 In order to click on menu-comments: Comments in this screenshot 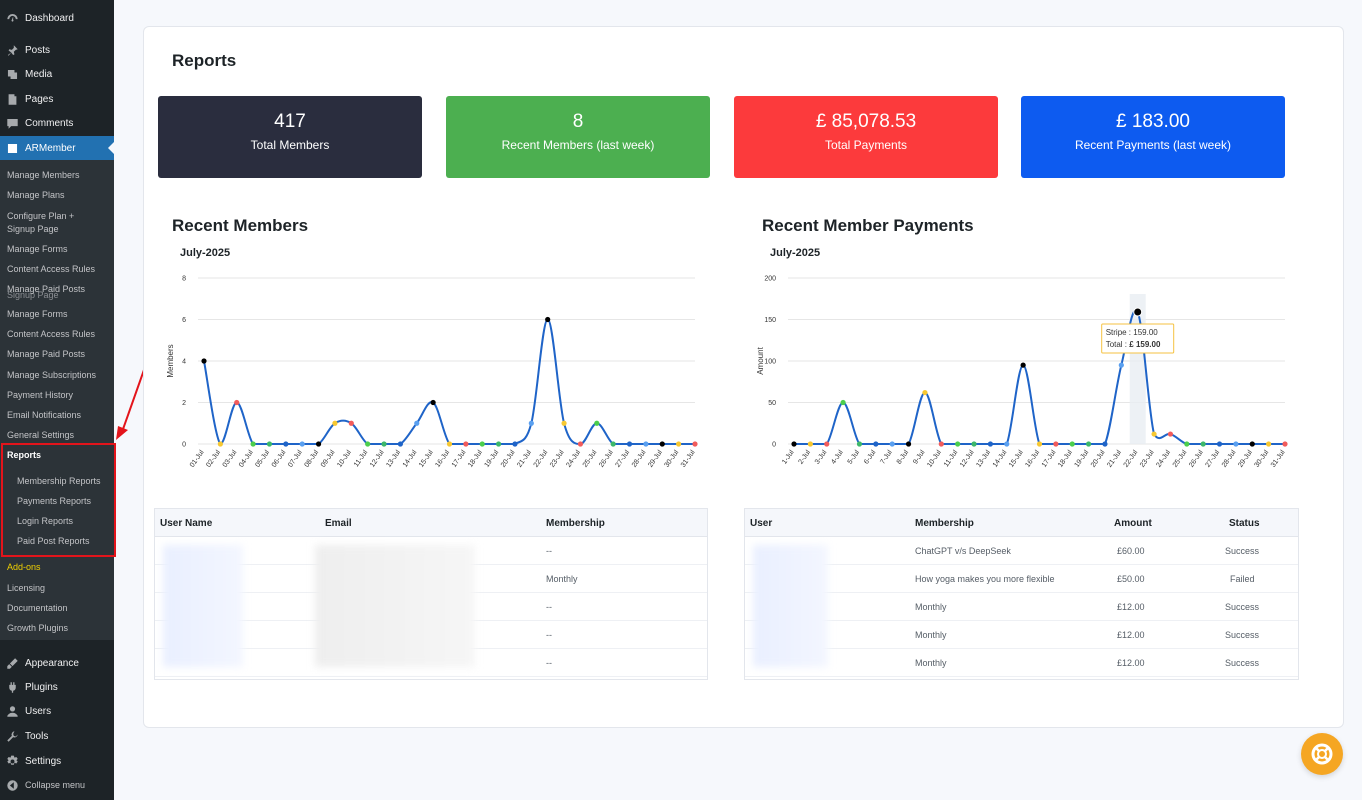, I will do `click(57, 123)`.